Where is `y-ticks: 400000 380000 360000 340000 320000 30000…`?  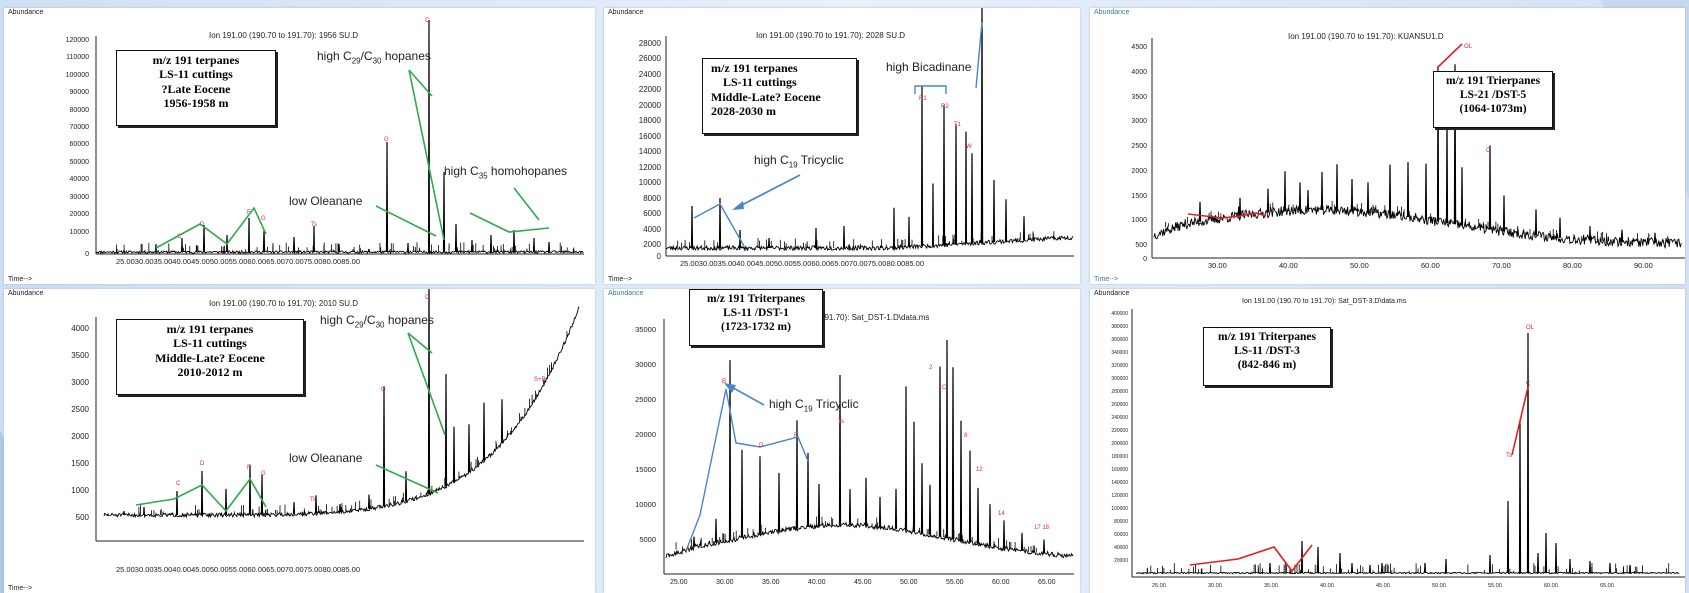
y-ticks: 400000 380000 360000 340000 320000 30000… is located at coordinates (1119, 437).